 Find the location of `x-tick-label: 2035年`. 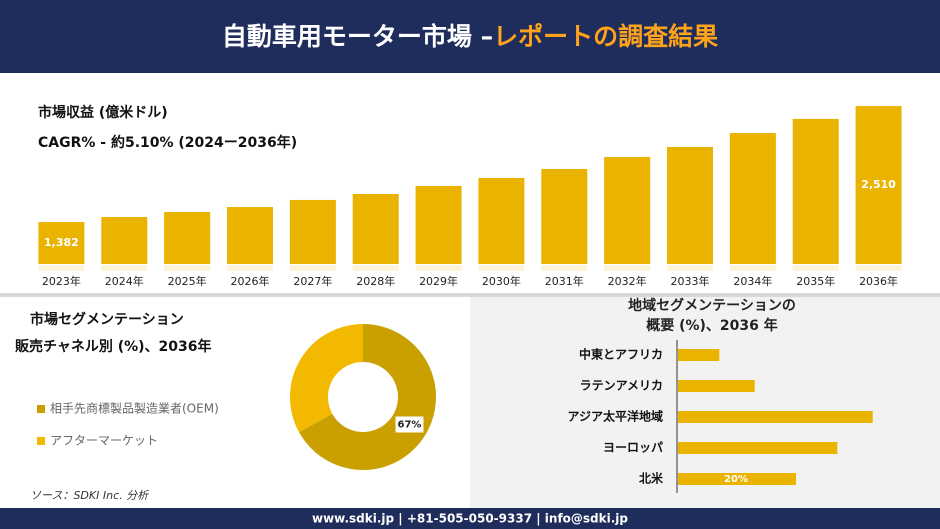

x-tick-label: 2035年 is located at coordinates (815, 281).